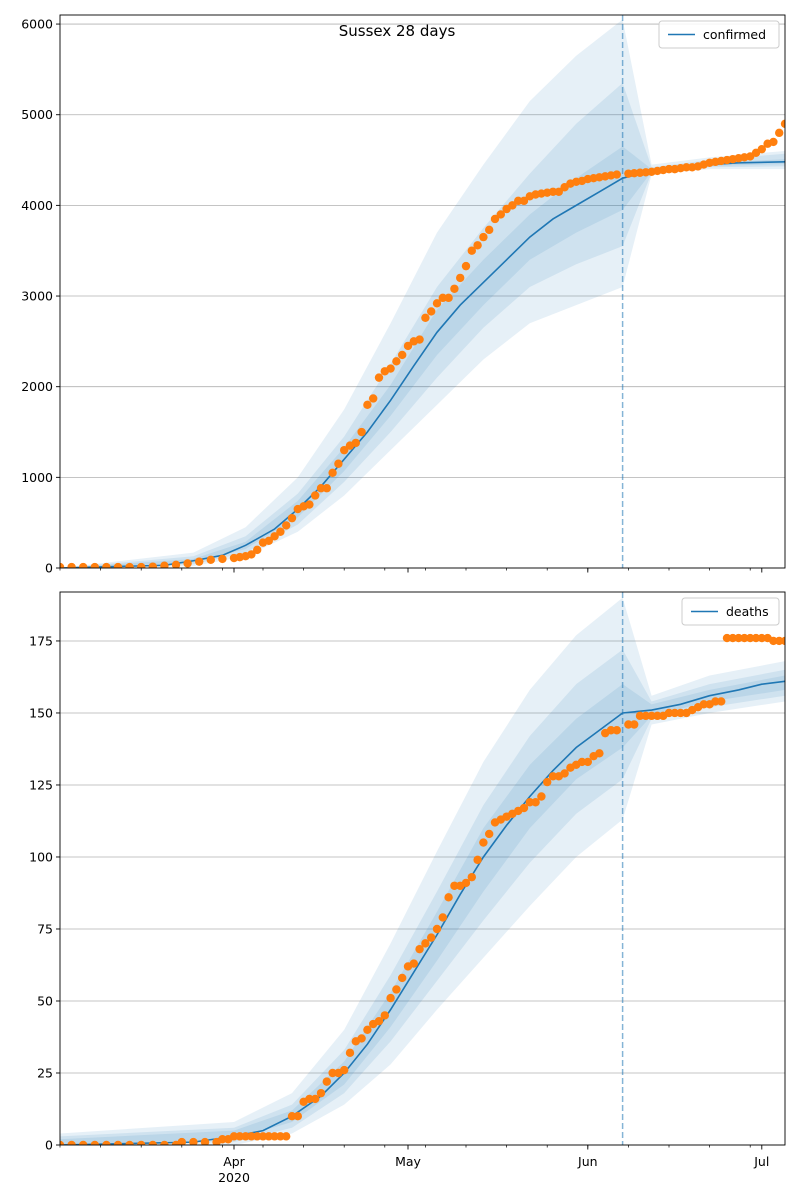 This screenshot has height=1204, width=800. I want to click on legend-label: deaths, so click(747, 611).